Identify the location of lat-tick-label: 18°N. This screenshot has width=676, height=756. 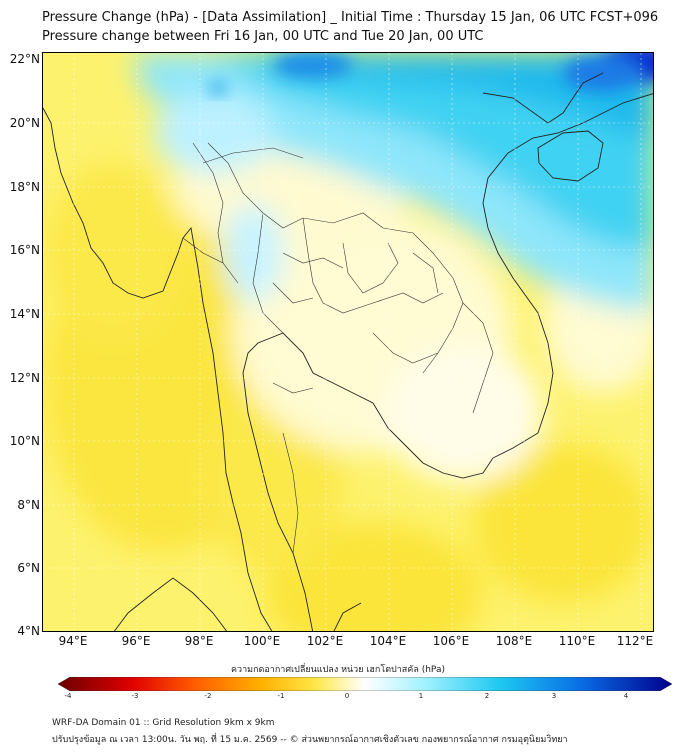
(24, 187).